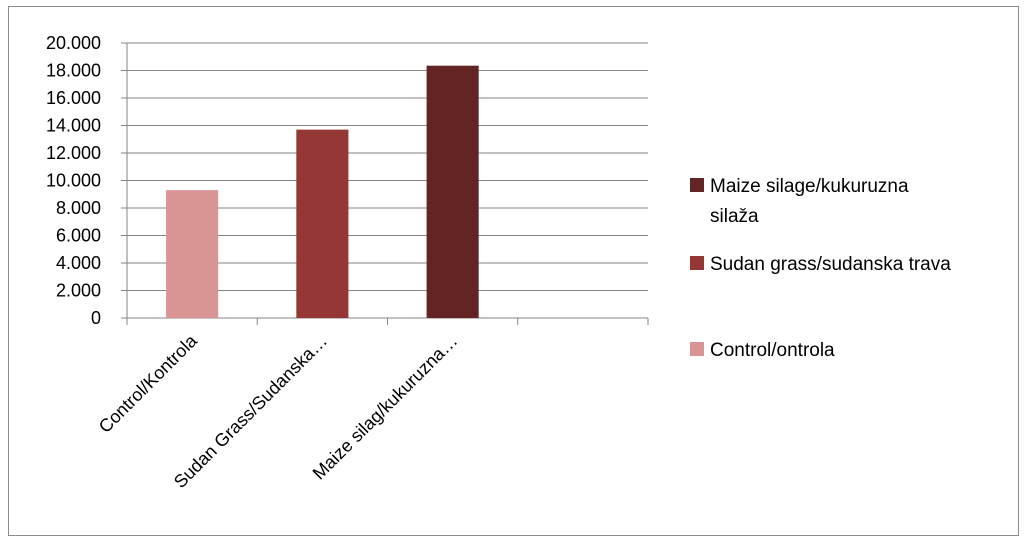 The height and width of the screenshot is (542, 1027). Describe the element at coordinates (73, 153) in the screenshot. I see `y-tick-label: 12.000` at that location.